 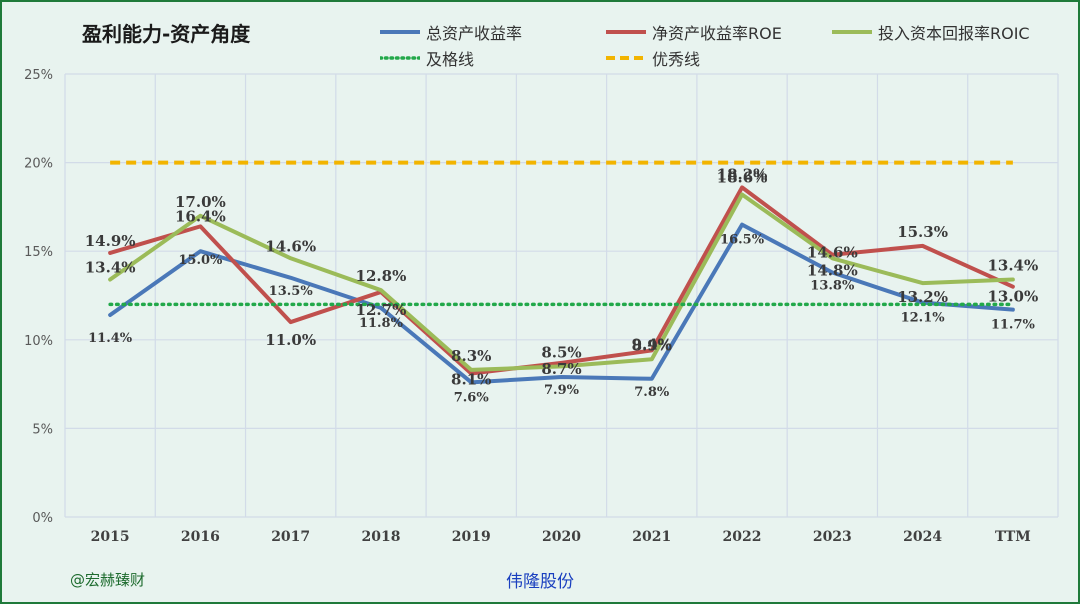 I want to click on data-label: 15.0%, so click(x=200, y=260).